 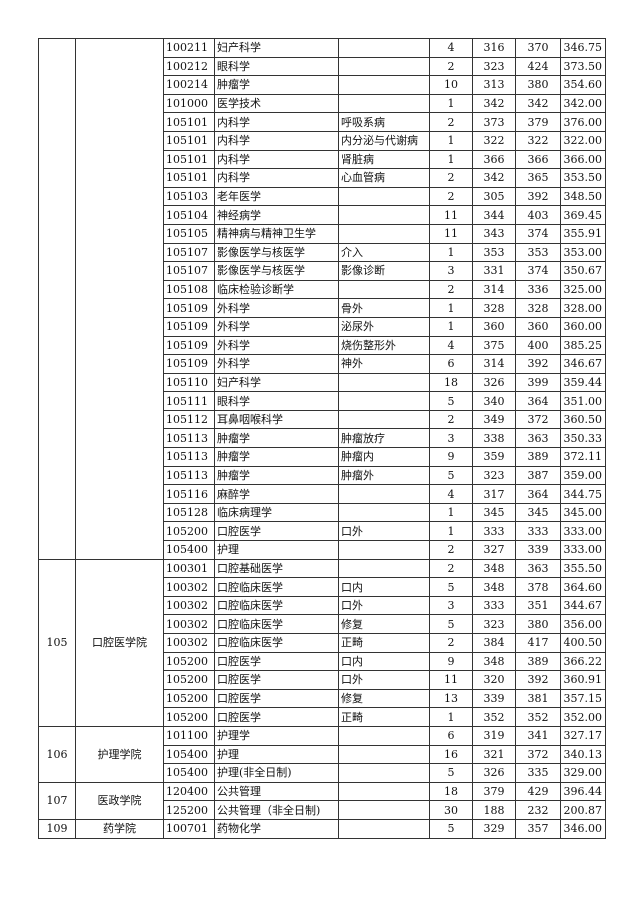 I want to click on min-score-cell: 360, so click(x=494, y=326).